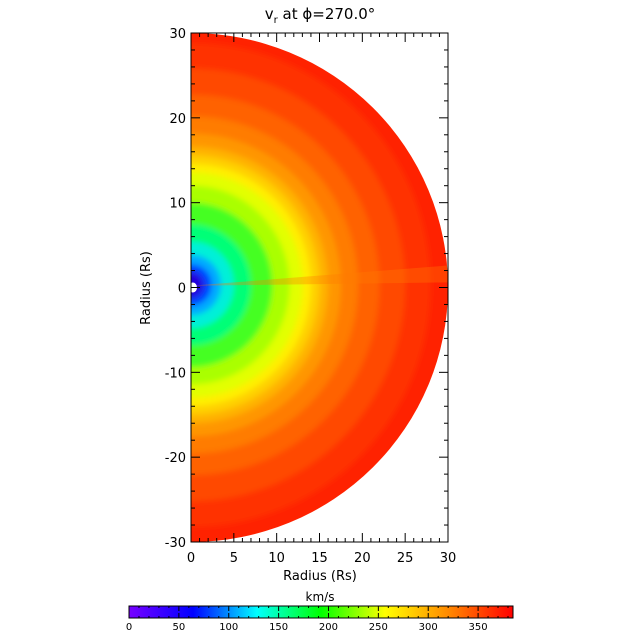 The width and height of the screenshot is (640, 640). I want to click on chart-title: vr at ϕ=270.0°, so click(320, 15).